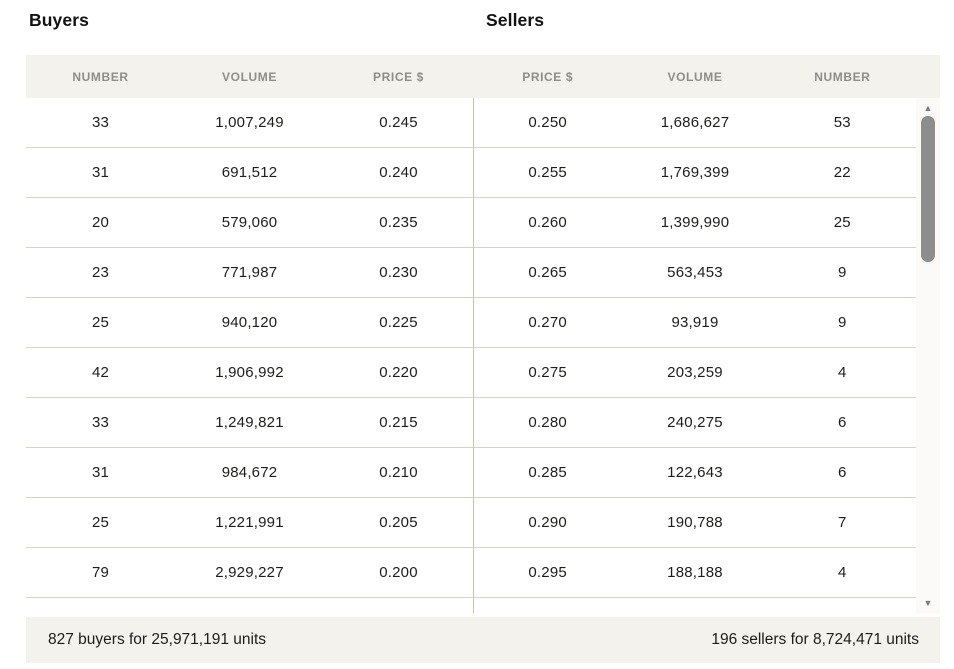  I want to click on buyer-volume-cell: 1,007,249, so click(249, 122).